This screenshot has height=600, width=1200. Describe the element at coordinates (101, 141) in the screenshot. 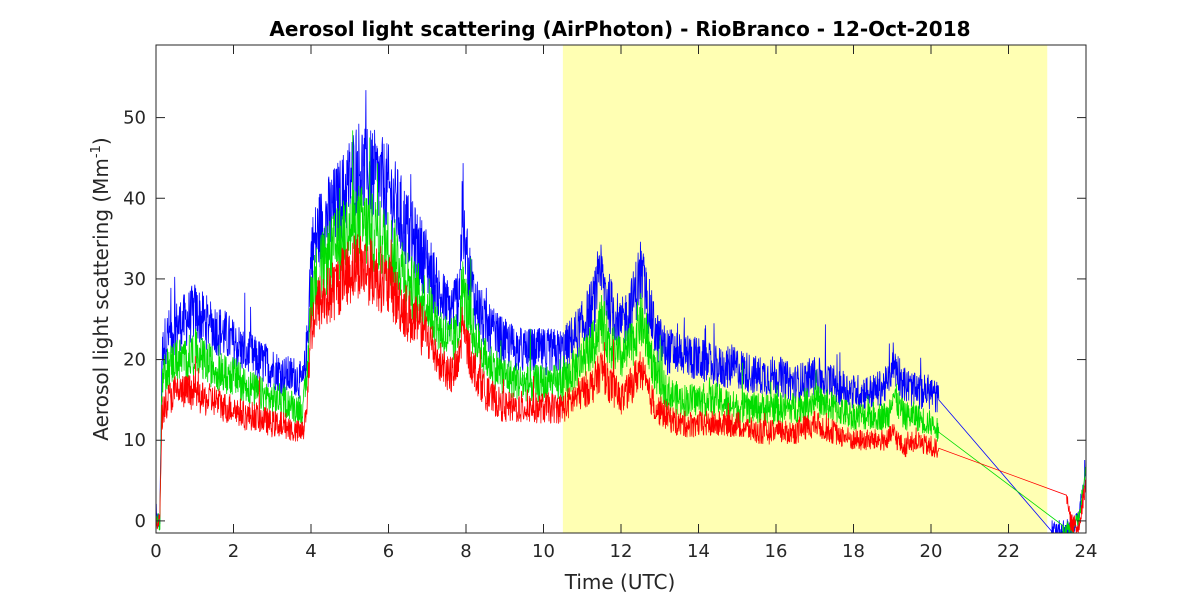

I see `y-axis-label-close: )` at that location.